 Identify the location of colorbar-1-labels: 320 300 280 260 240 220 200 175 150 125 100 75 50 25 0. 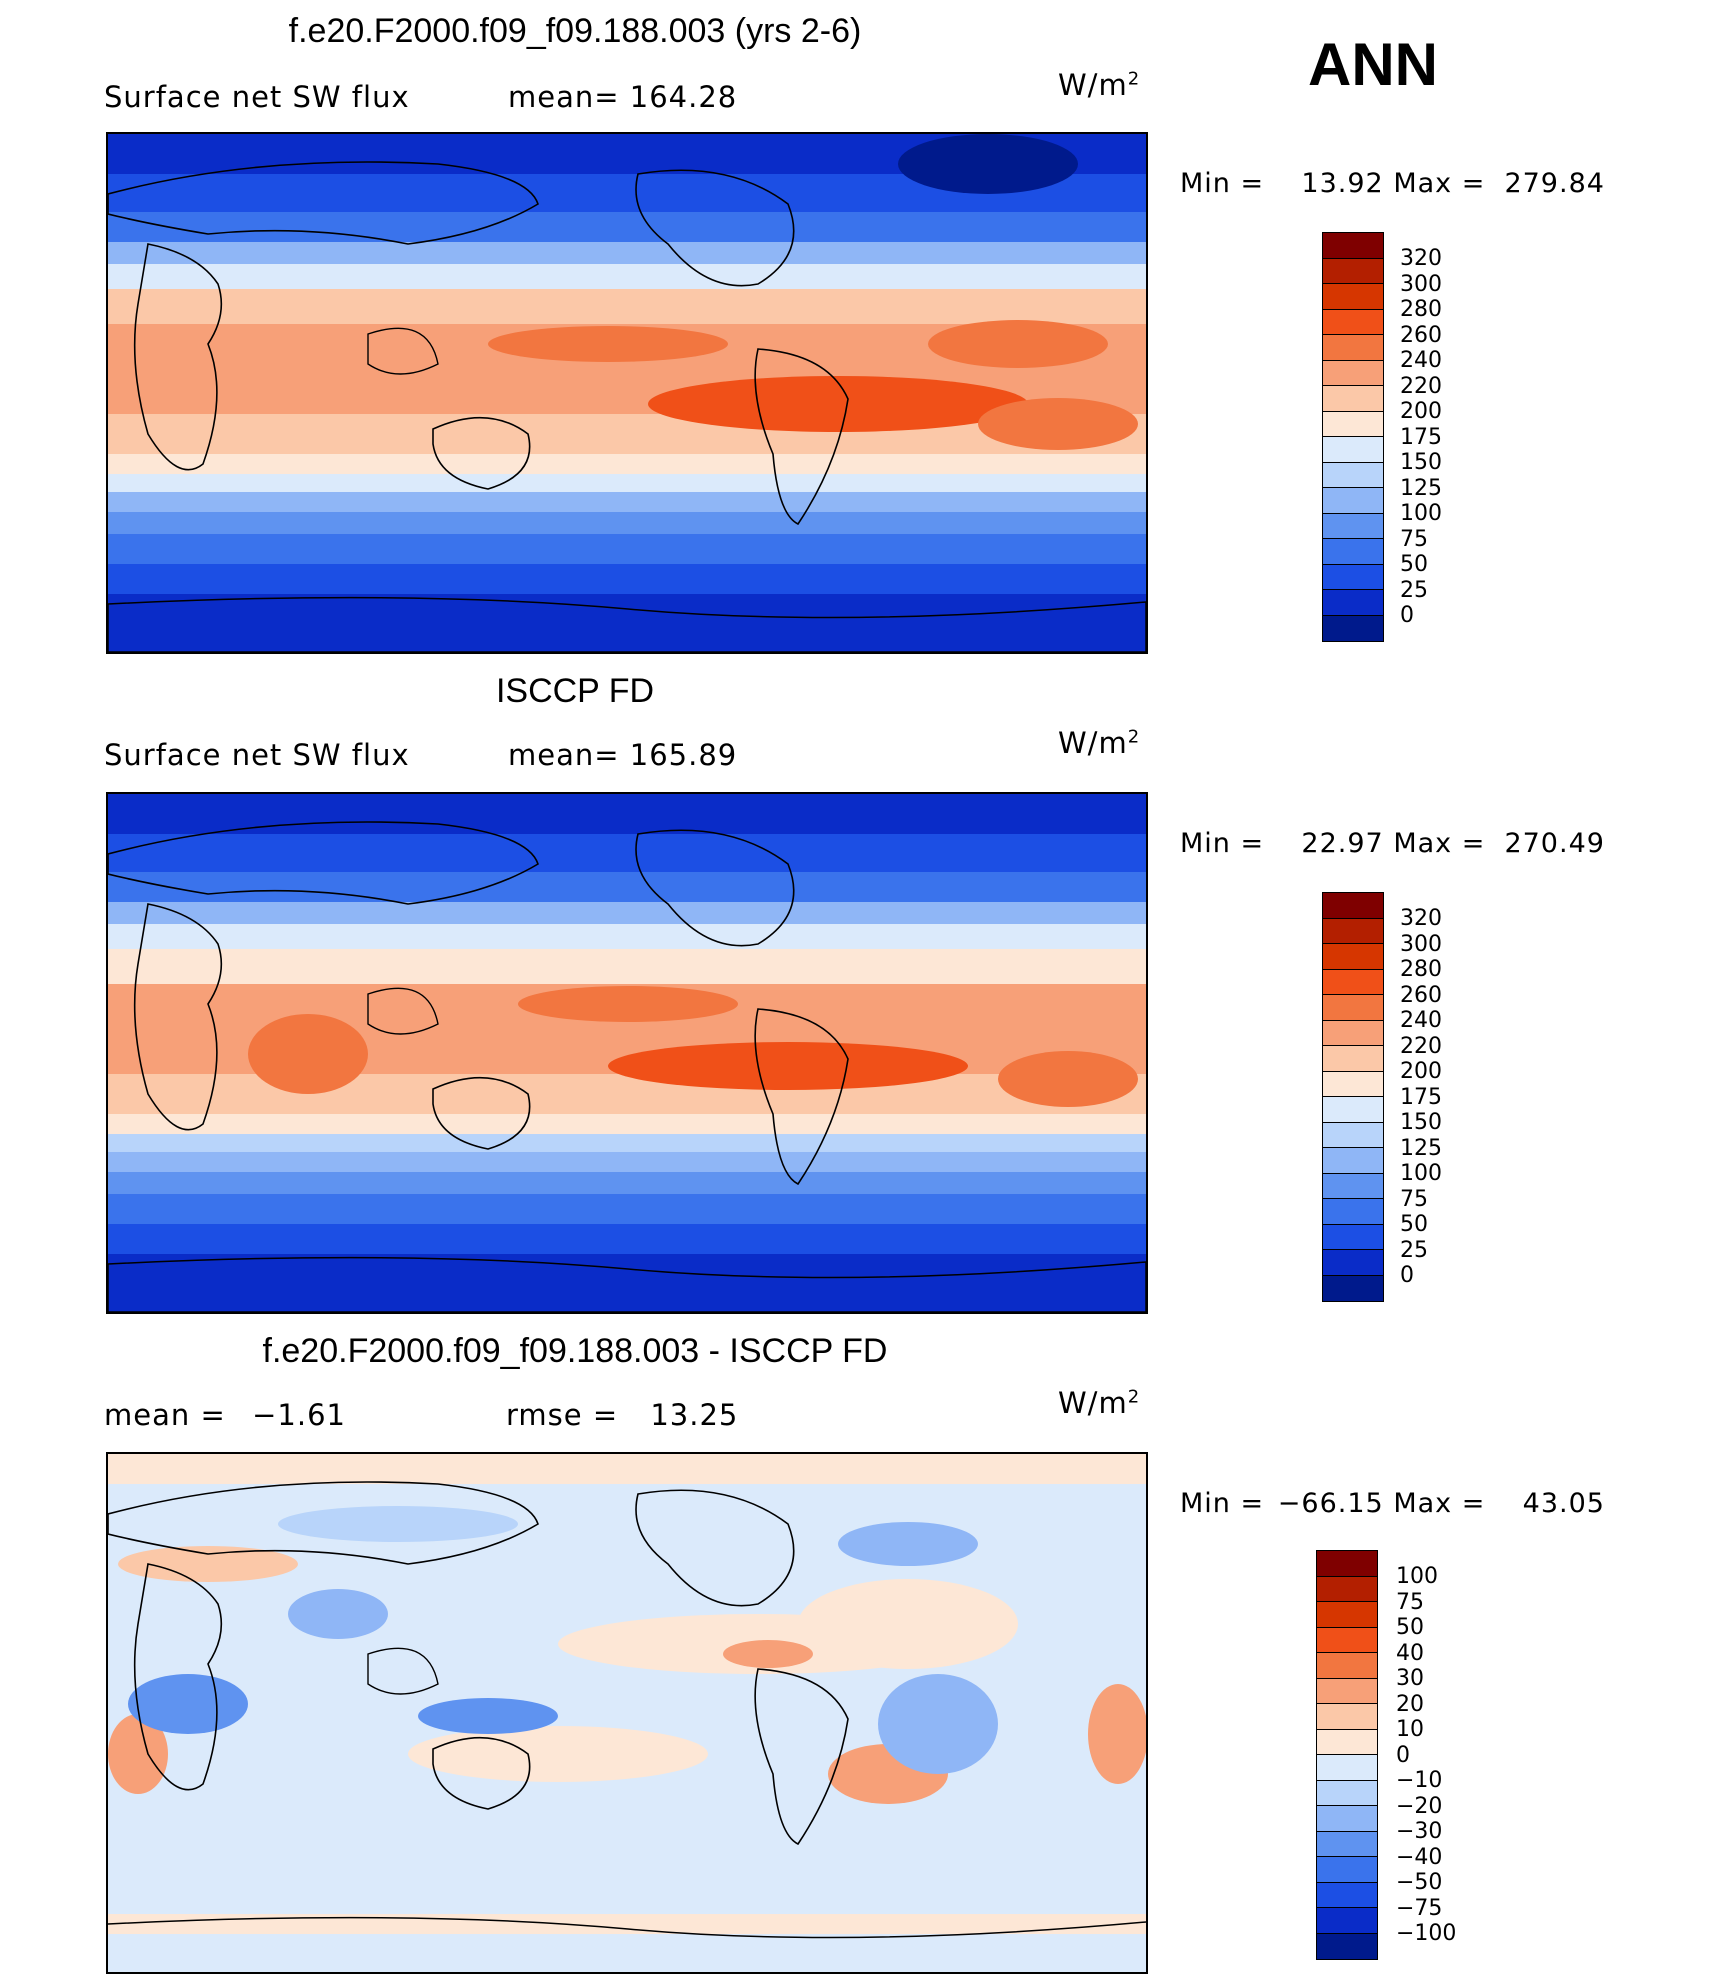
(1421, 437).